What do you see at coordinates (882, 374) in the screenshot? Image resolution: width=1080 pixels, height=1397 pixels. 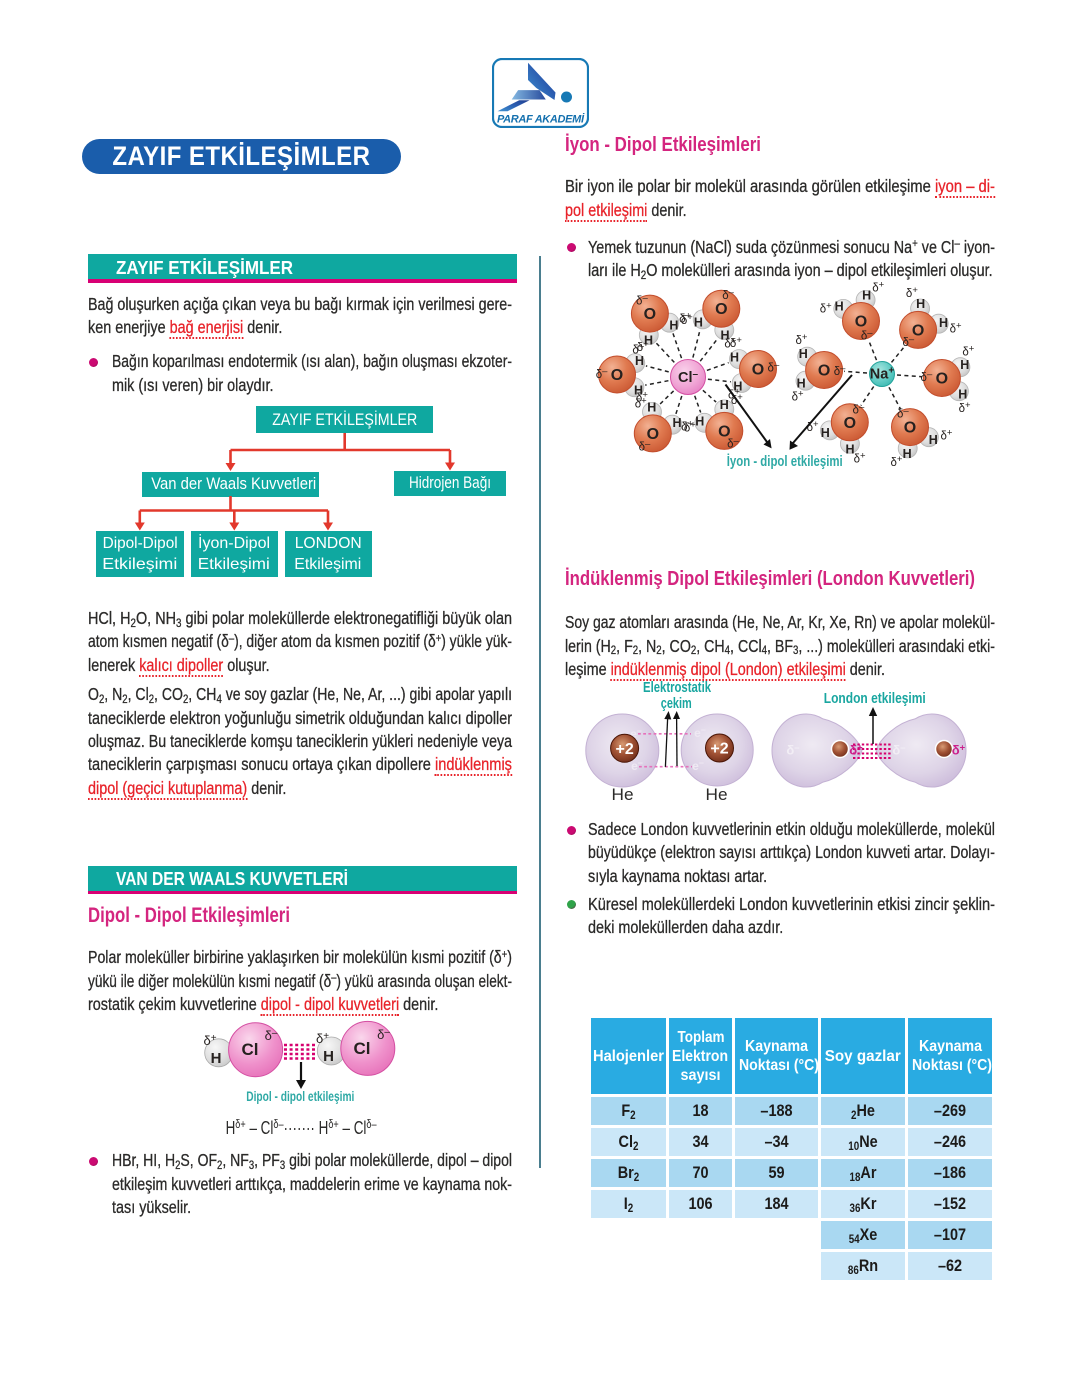 I see `svg-text: Na+` at bounding box center [882, 374].